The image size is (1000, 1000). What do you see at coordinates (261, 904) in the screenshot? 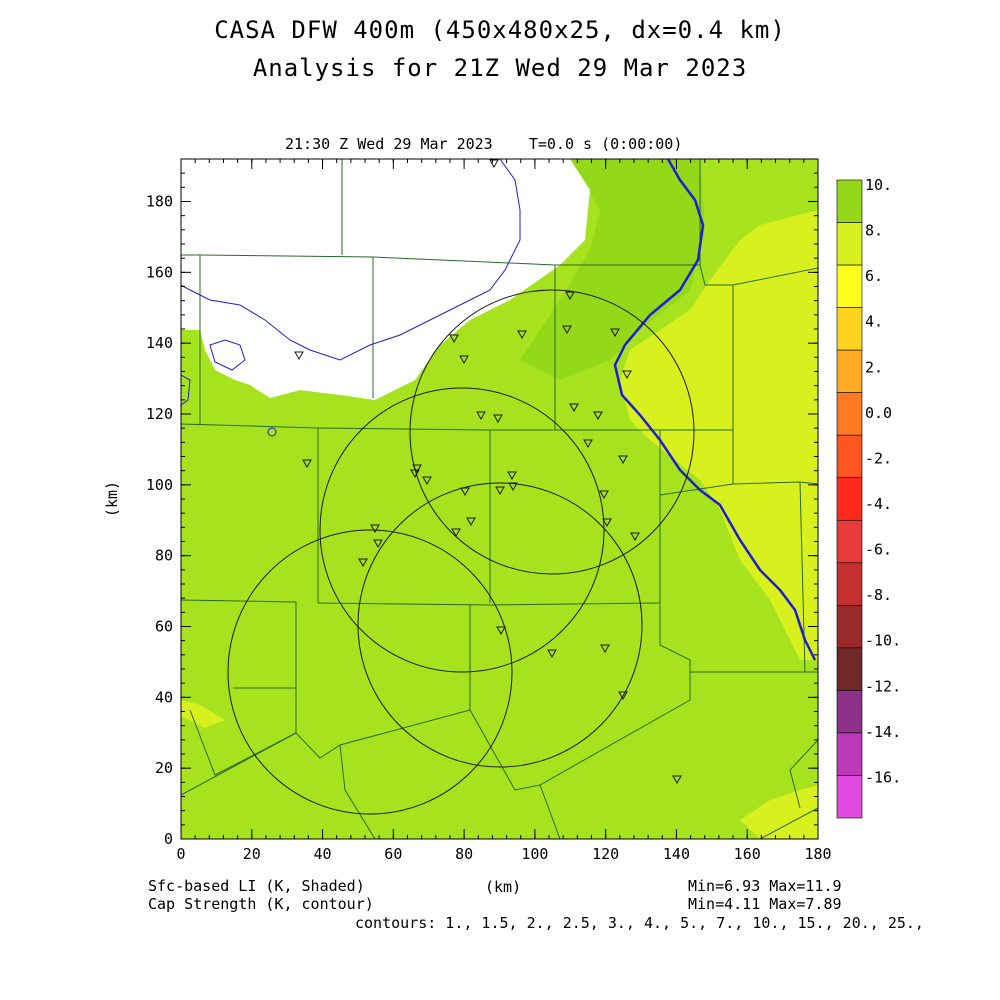
I see `contour-field-label: Cap Strength (K, contour)` at bounding box center [261, 904].